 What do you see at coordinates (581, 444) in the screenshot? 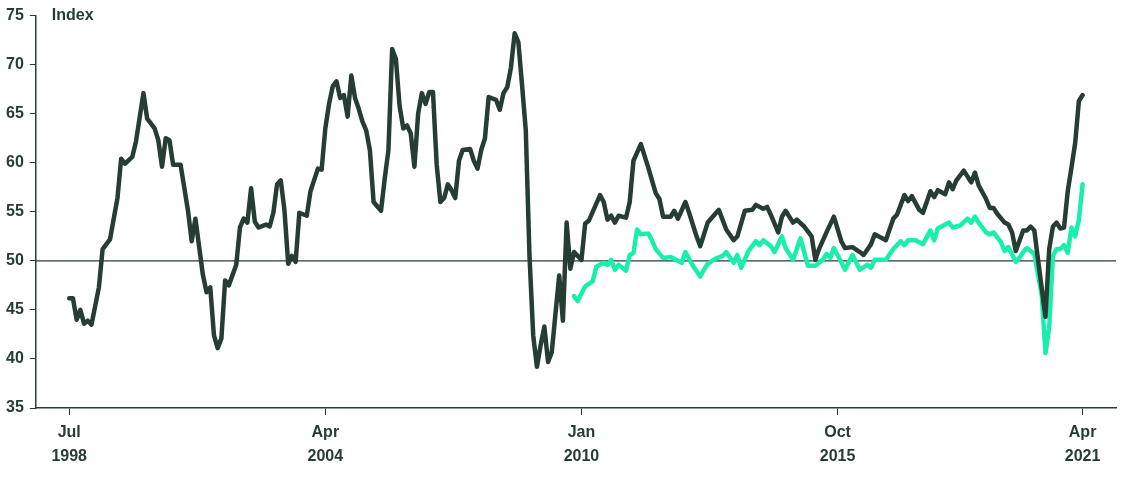
I see `x-tick-label: Jan 2010` at bounding box center [581, 444].